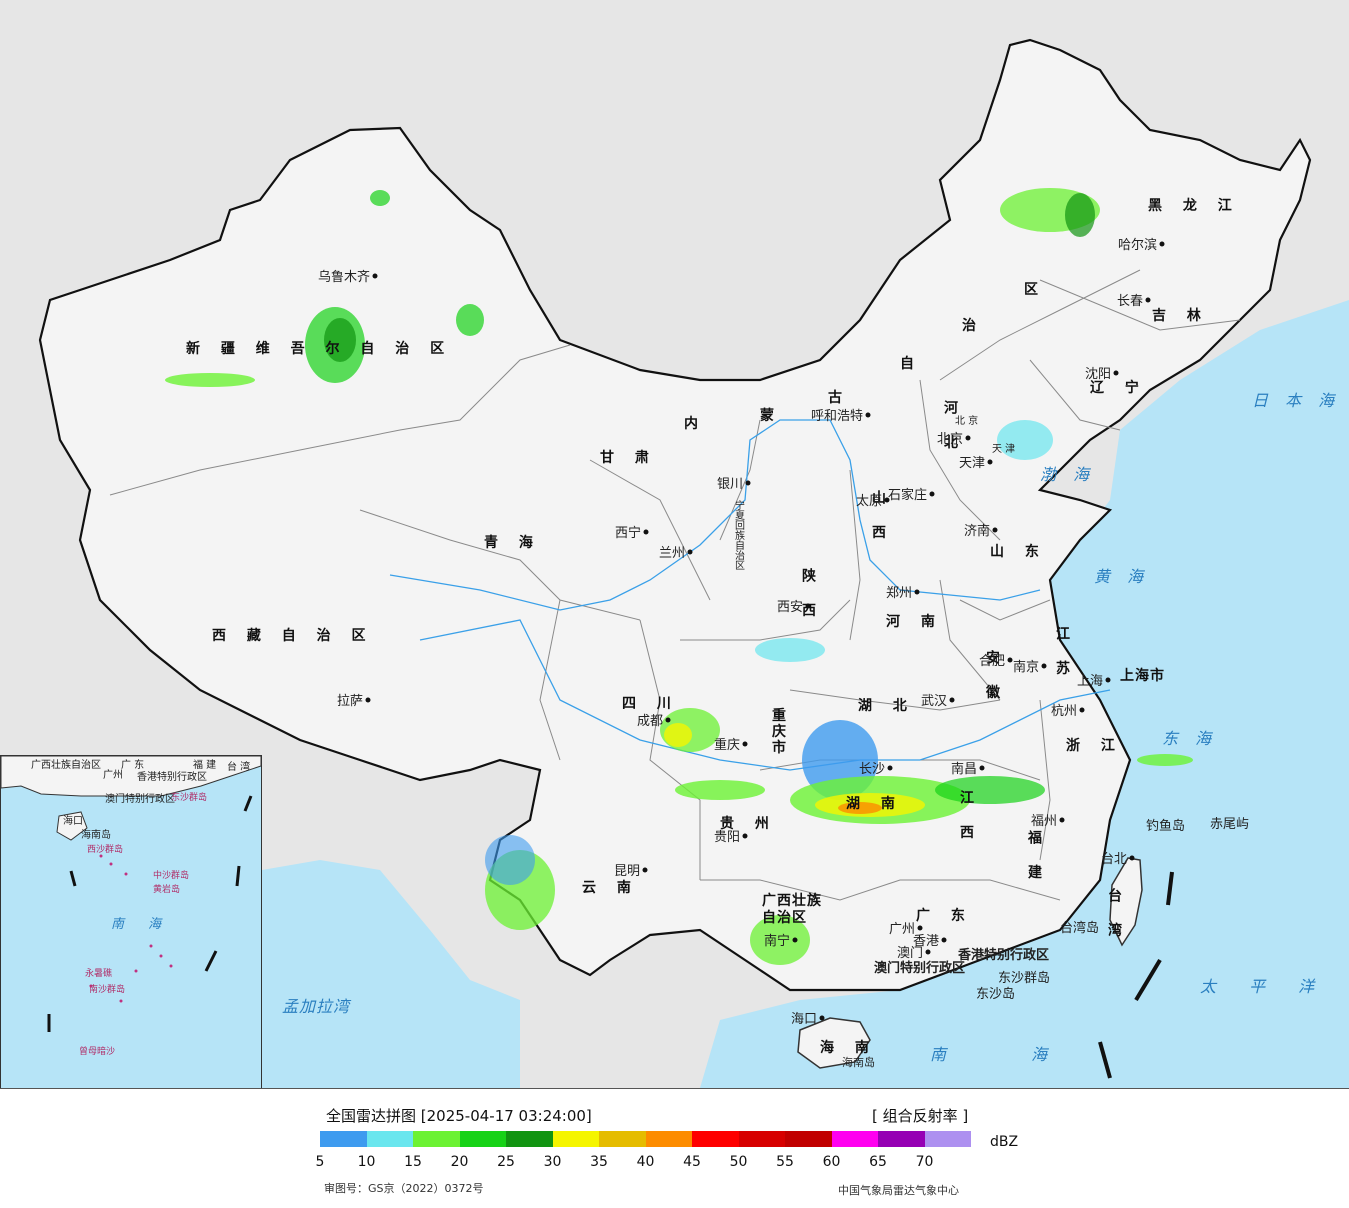 This screenshot has width=1349, height=1208. I want to click on label-taiwan-island: 台湾岛, so click(1079, 928).